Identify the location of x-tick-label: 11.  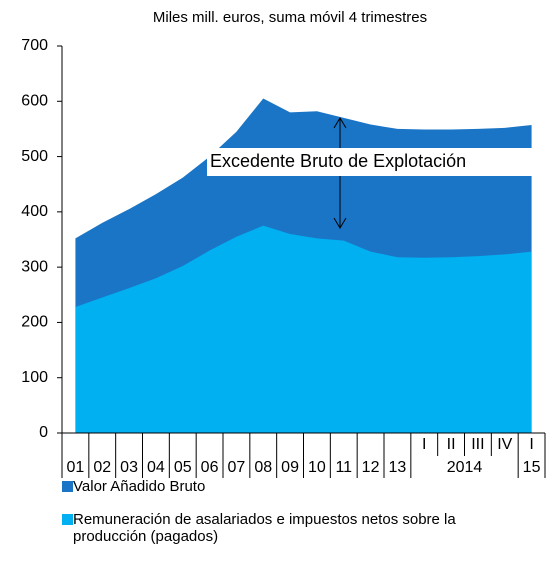
(343, 467).